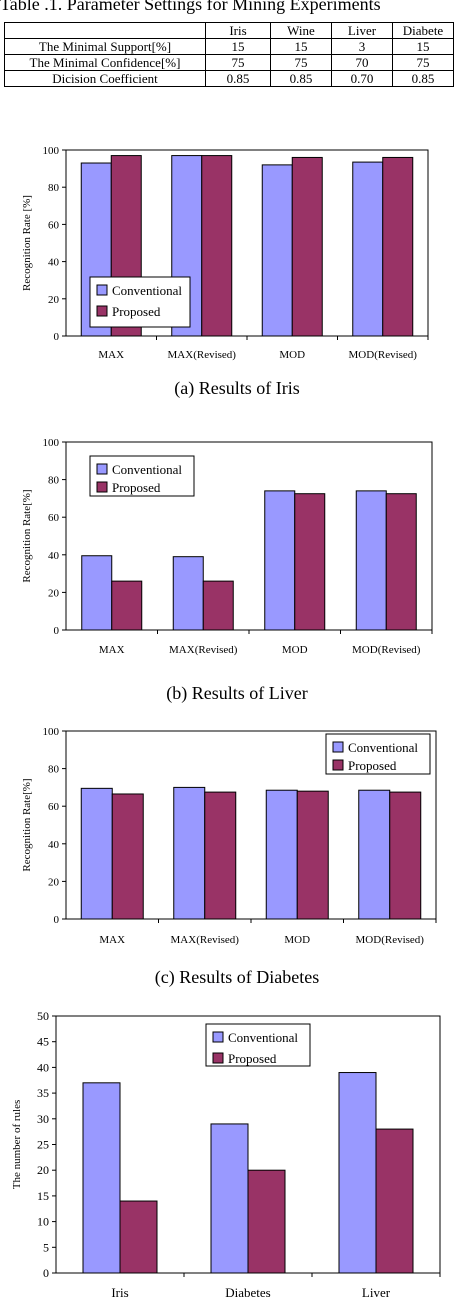  Describe the element at coordinates (43, 1119) in the screenshot. I see `y-tick-label: 30` at that location.